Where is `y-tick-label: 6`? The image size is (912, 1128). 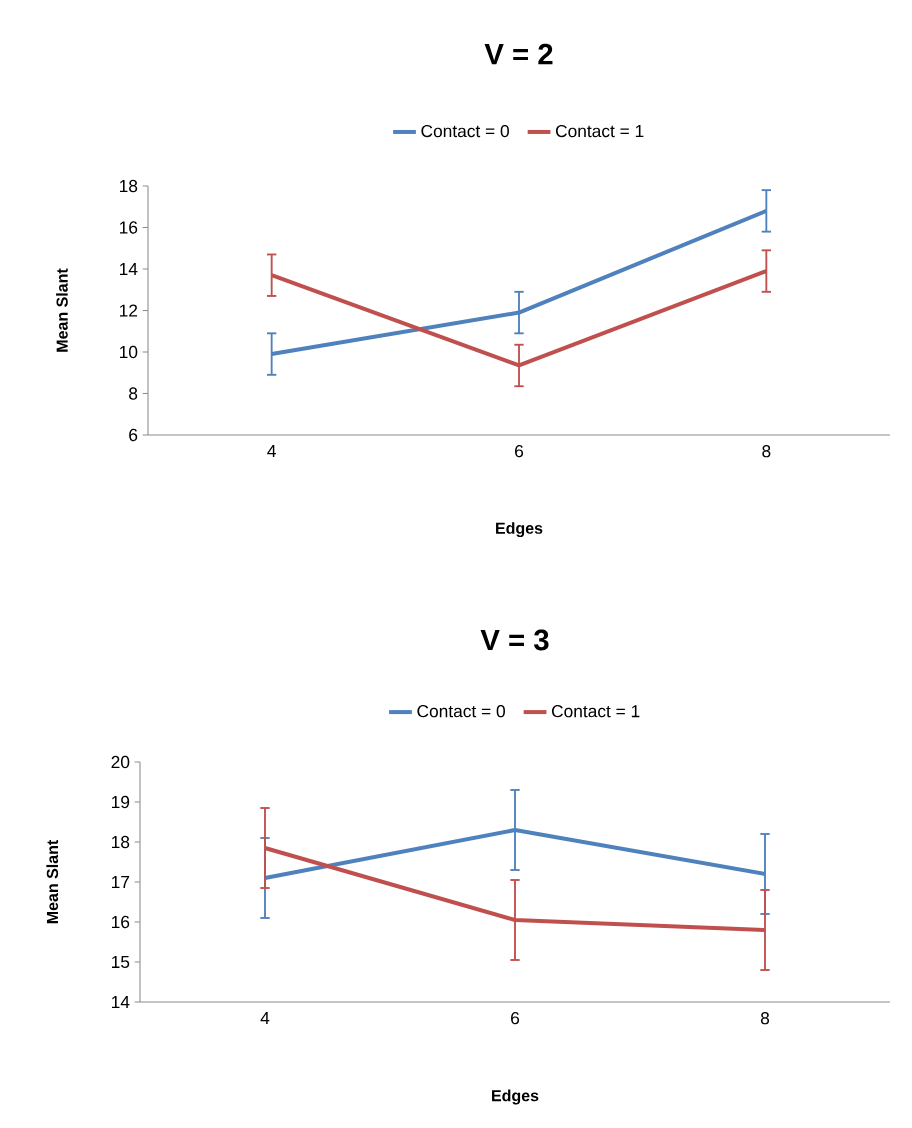 y-tick-label: 6 is located at coordinates (133, 435).